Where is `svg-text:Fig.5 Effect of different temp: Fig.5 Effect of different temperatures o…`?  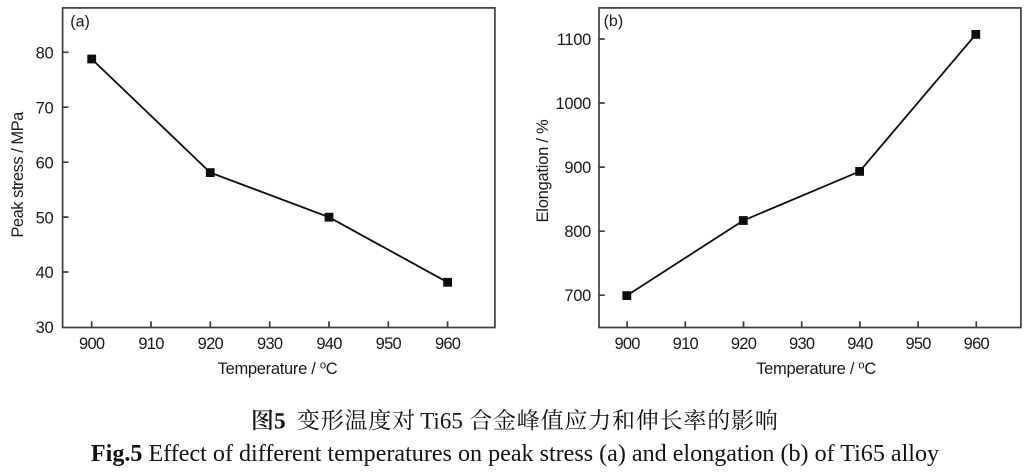 svg-text:Fig.5 Effect of different temp: Fig.5 Effect of different temperatures o… is located at coordinates (515, 454).